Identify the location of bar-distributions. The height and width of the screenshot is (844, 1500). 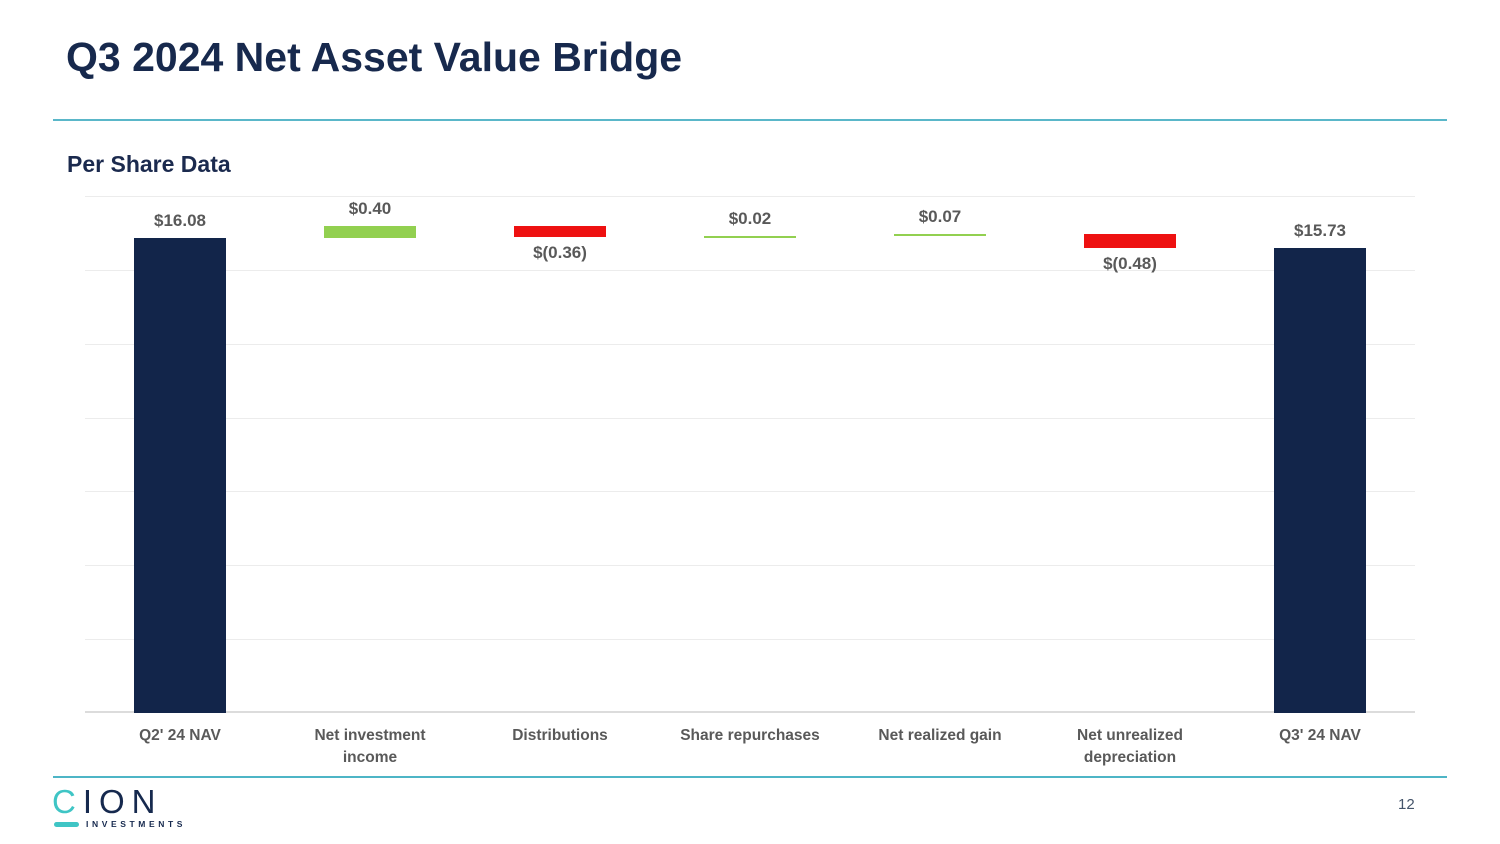
(560, 231).